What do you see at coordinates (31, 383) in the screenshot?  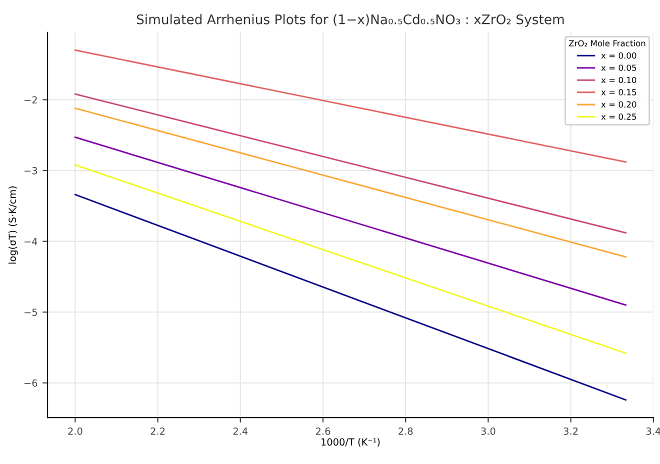 I see `y-tick-label: −6` at bounding box center [31, 383].